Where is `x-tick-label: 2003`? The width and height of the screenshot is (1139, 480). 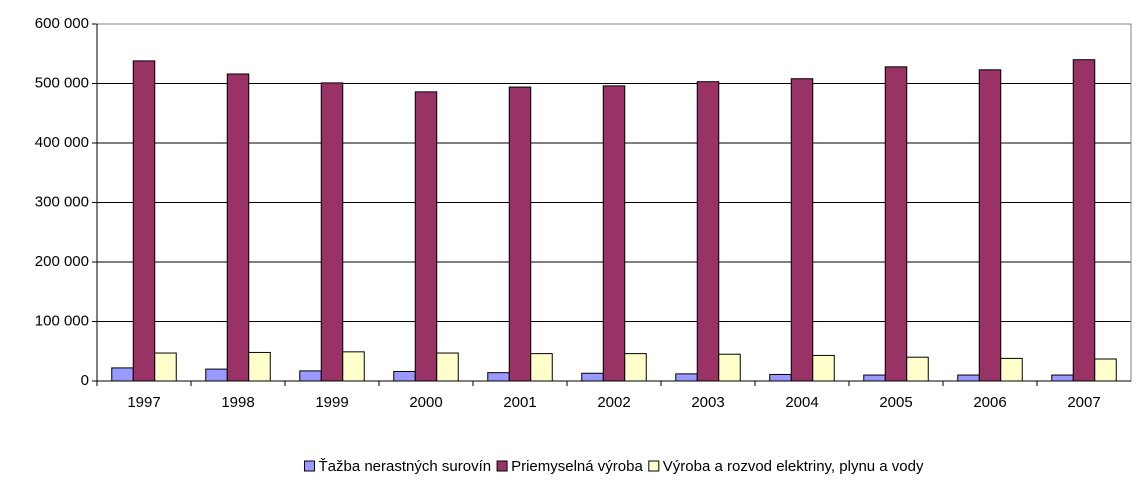 x-tick-label: 2003 is located at coordinates (707, 402).